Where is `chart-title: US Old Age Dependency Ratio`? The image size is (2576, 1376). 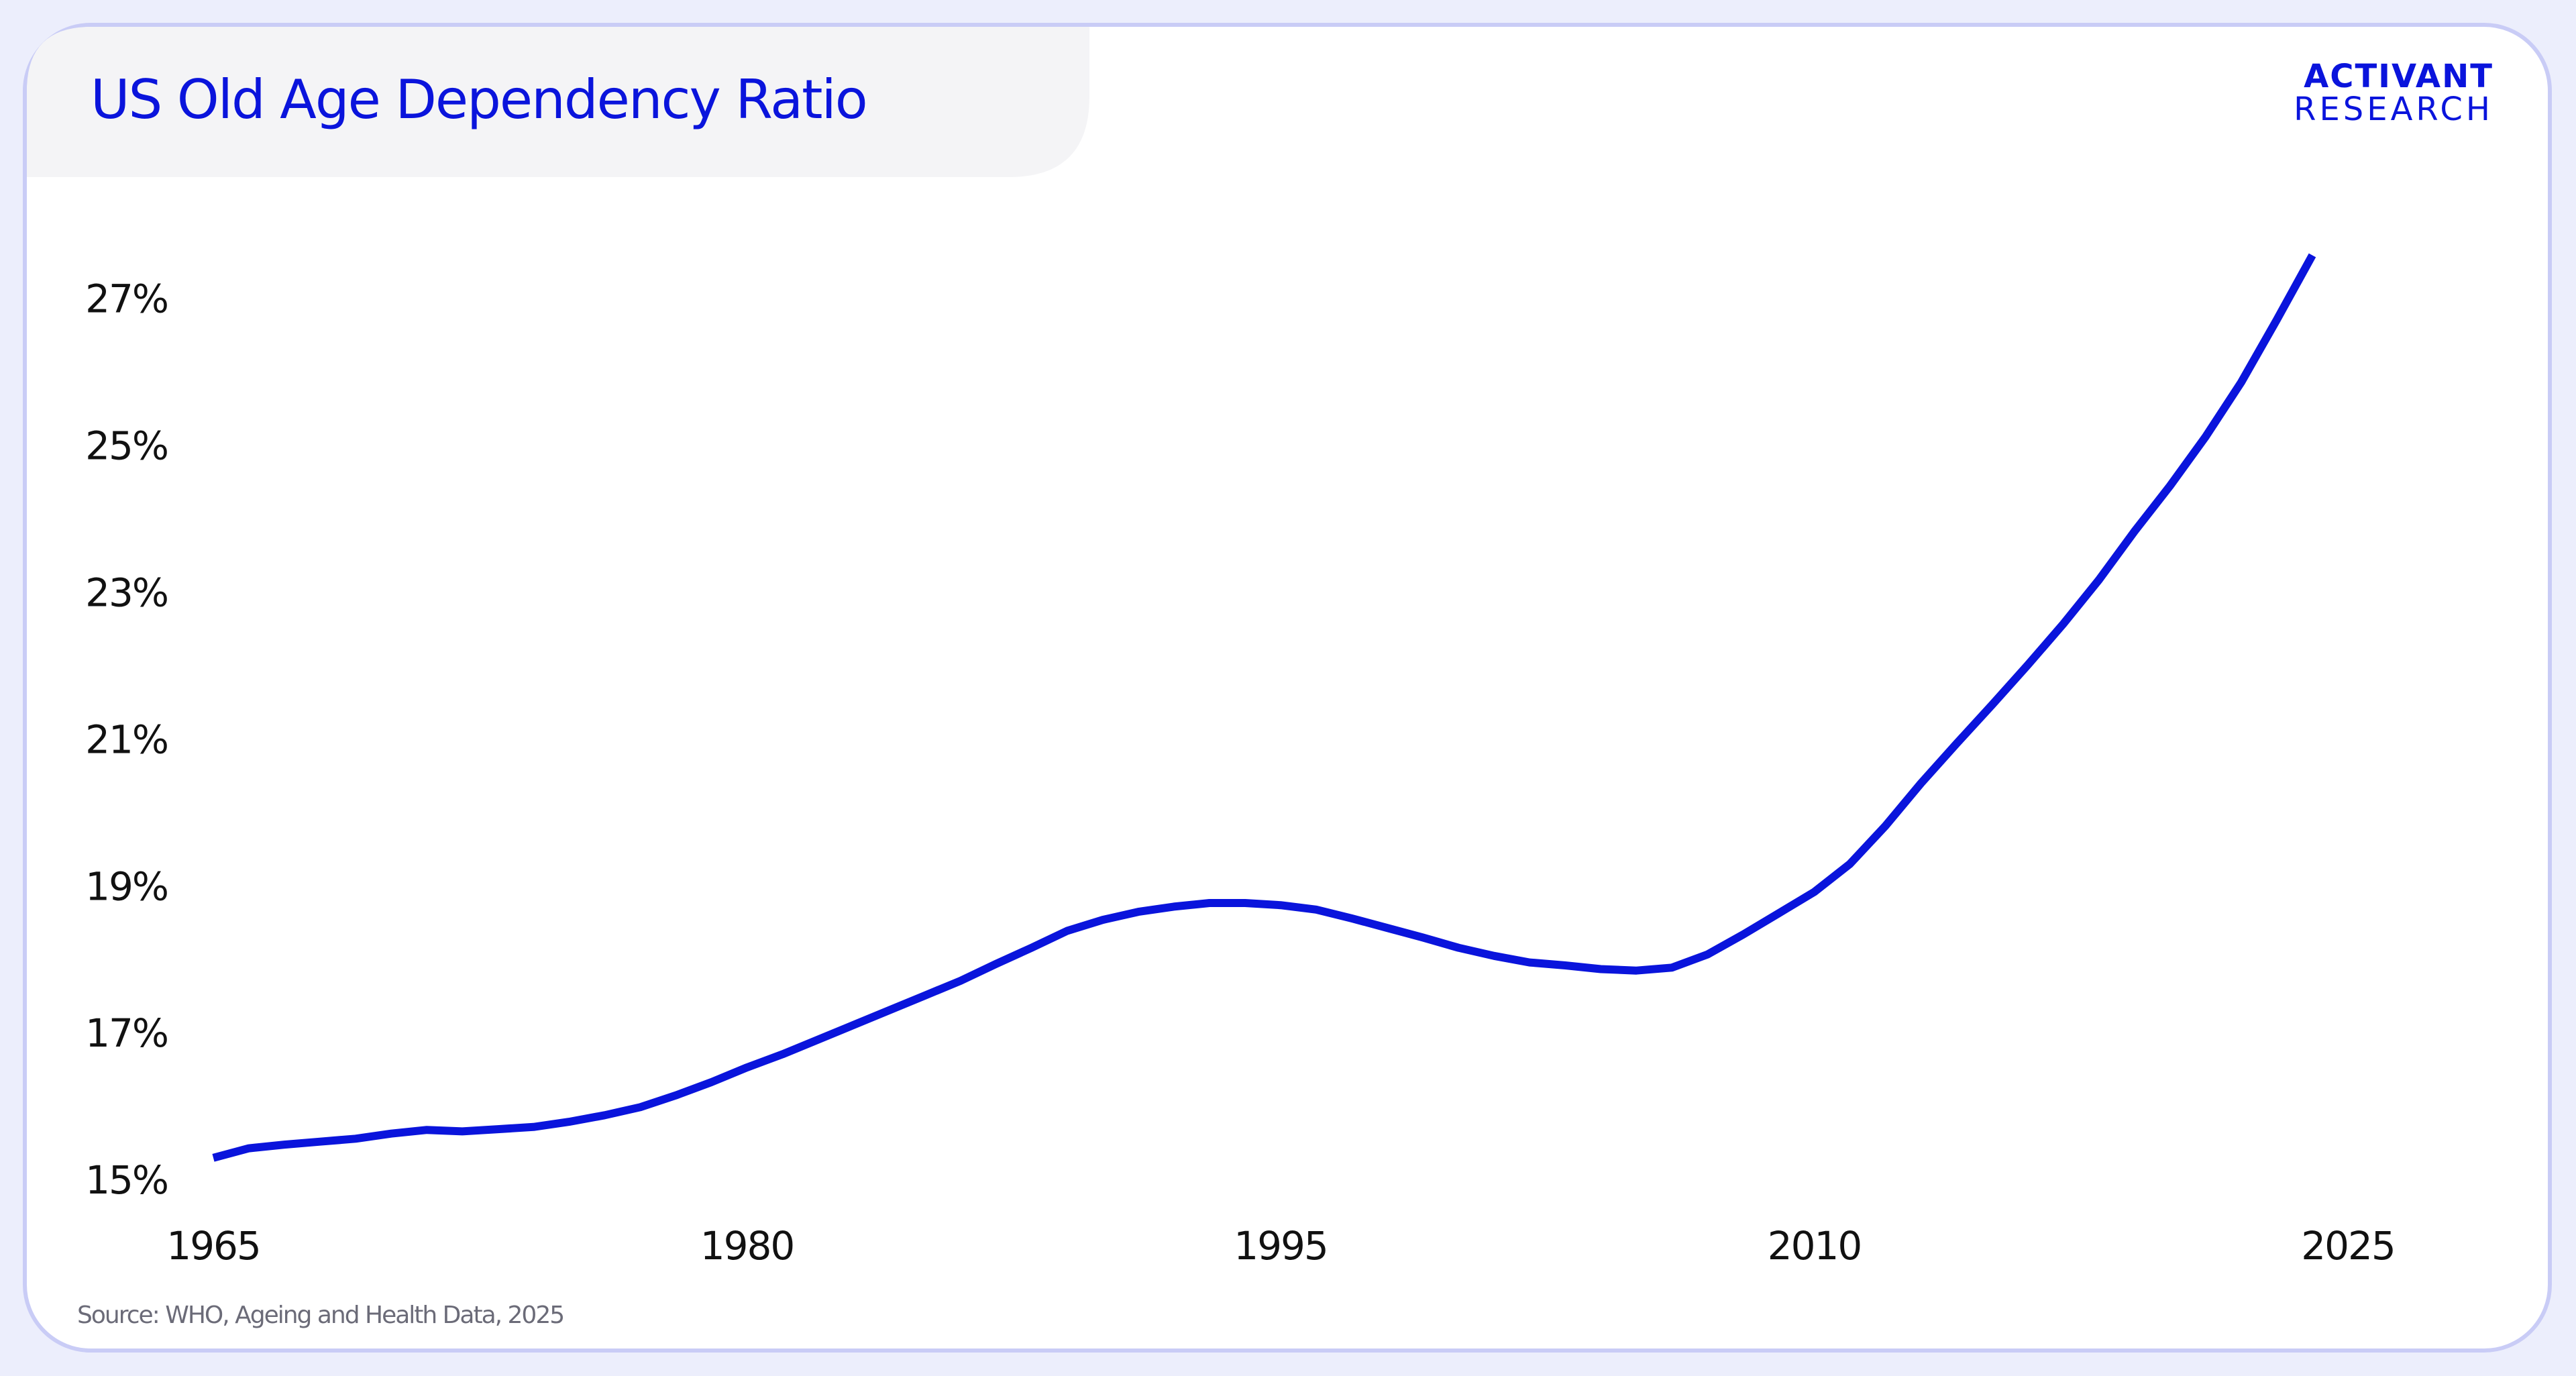 chart-title: US Old Age Dependency Ratio is located at coordinates (479, 99).